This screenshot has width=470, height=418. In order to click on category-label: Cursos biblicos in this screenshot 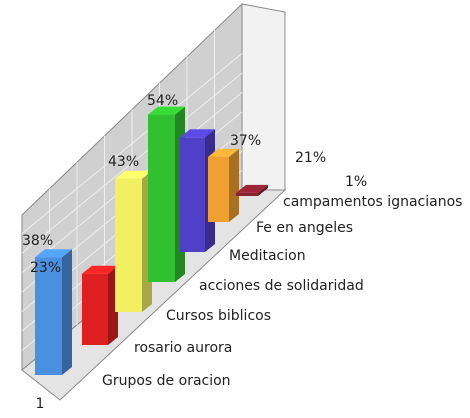, I will do `click(218, 316)`.